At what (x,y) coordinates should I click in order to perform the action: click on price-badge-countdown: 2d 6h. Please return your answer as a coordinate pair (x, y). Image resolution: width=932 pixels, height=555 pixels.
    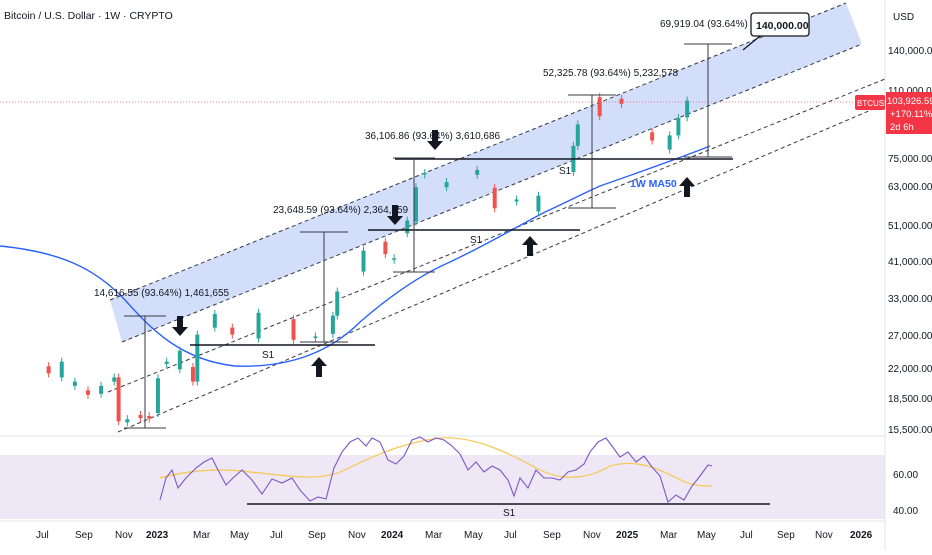
    Looking at the image, I should click on (902, 127).